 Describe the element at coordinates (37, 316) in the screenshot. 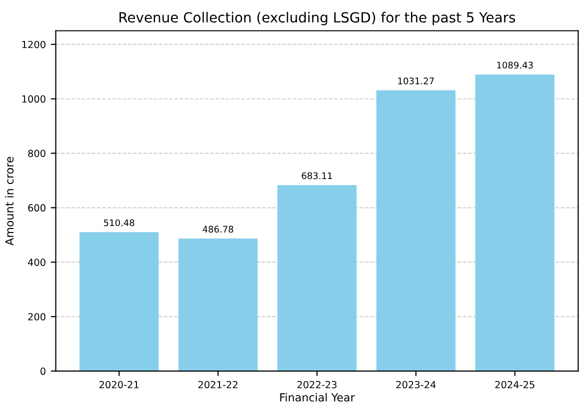

I see `y-tick-label: 200` at that location.